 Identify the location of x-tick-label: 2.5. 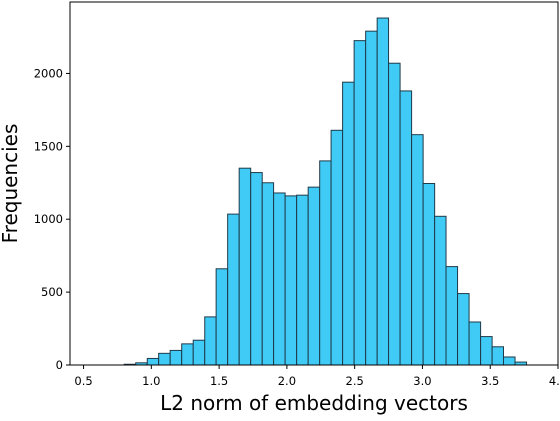
(355, 381).